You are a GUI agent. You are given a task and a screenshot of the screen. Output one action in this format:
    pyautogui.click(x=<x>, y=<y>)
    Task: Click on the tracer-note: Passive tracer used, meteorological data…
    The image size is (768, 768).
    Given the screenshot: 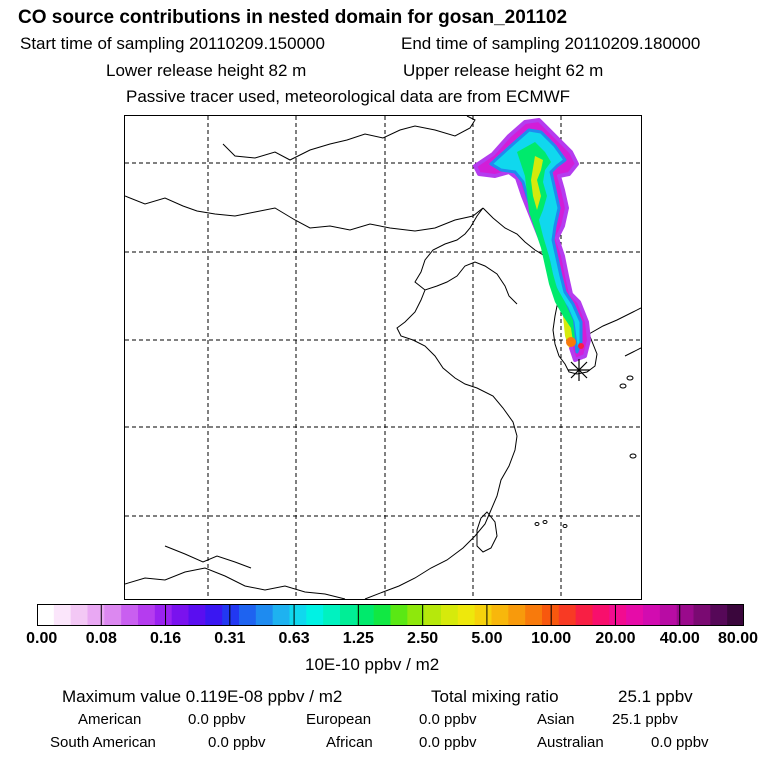 What is the action you would take?
    pyautogui.click(x=348, y=96)
    